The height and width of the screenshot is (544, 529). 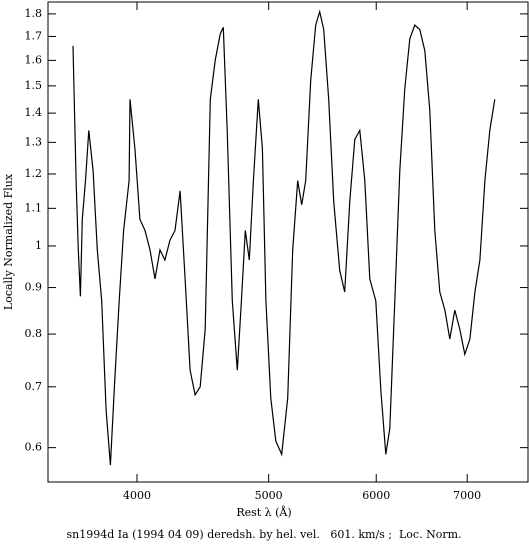 I want to click on y-tick-label: 0.6, so click(x=34, y=447).